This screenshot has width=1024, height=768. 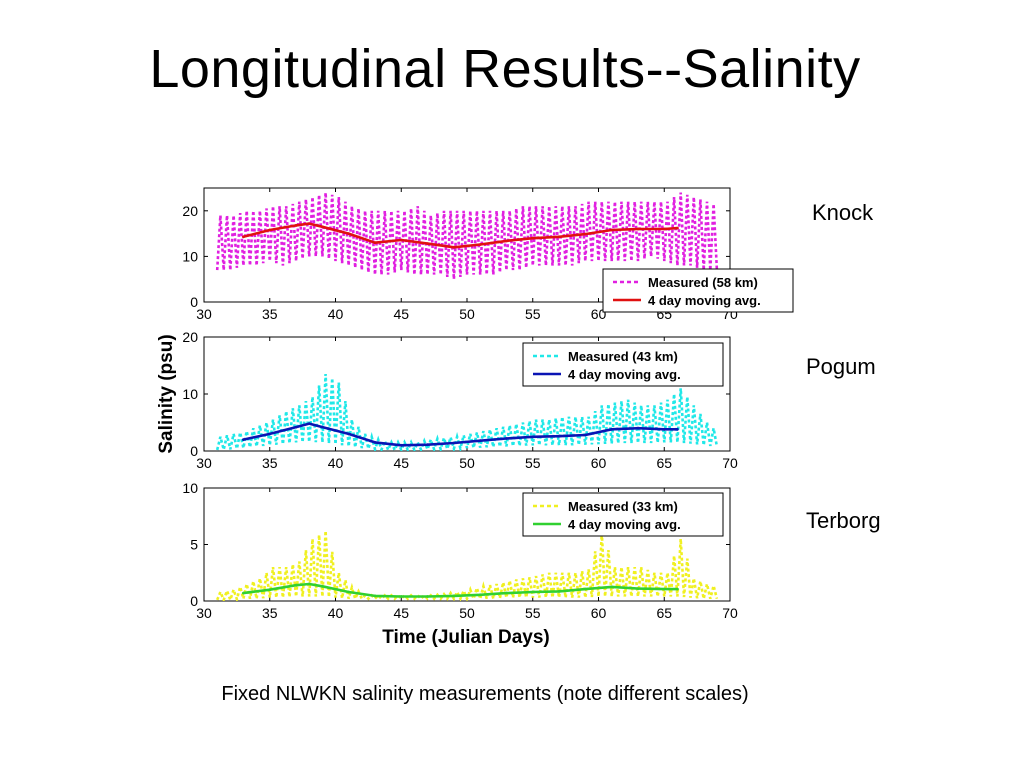 I want to click on slide-title: Longitudinal Results--Salinity, so click(x=505, y=69).